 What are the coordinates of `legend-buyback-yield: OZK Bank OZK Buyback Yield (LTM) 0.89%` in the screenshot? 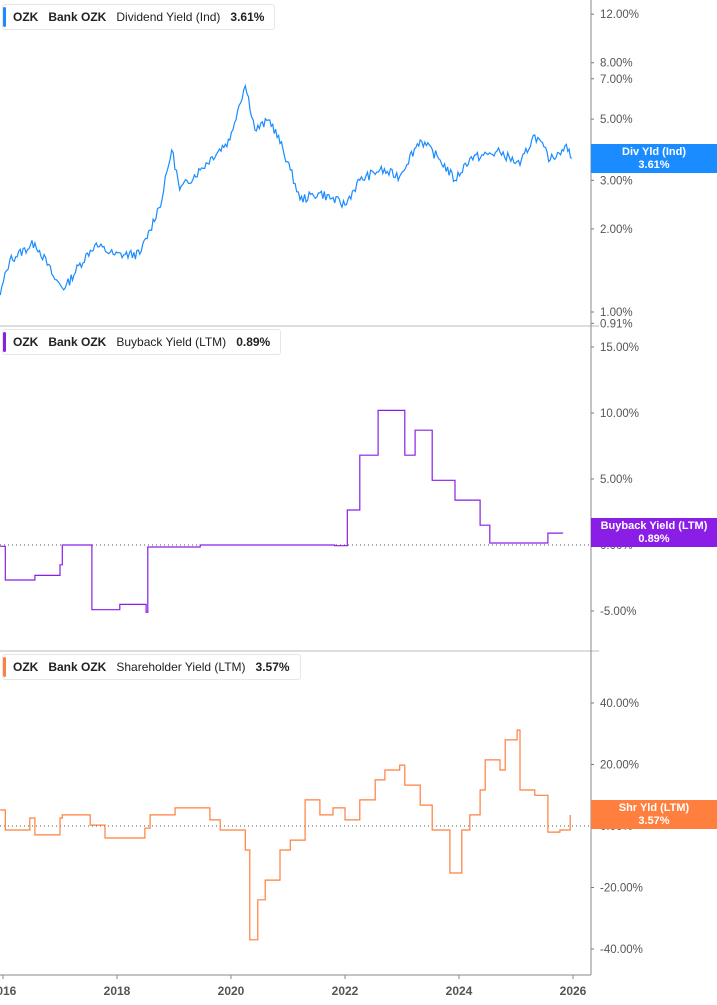 It's located at (142, 342).